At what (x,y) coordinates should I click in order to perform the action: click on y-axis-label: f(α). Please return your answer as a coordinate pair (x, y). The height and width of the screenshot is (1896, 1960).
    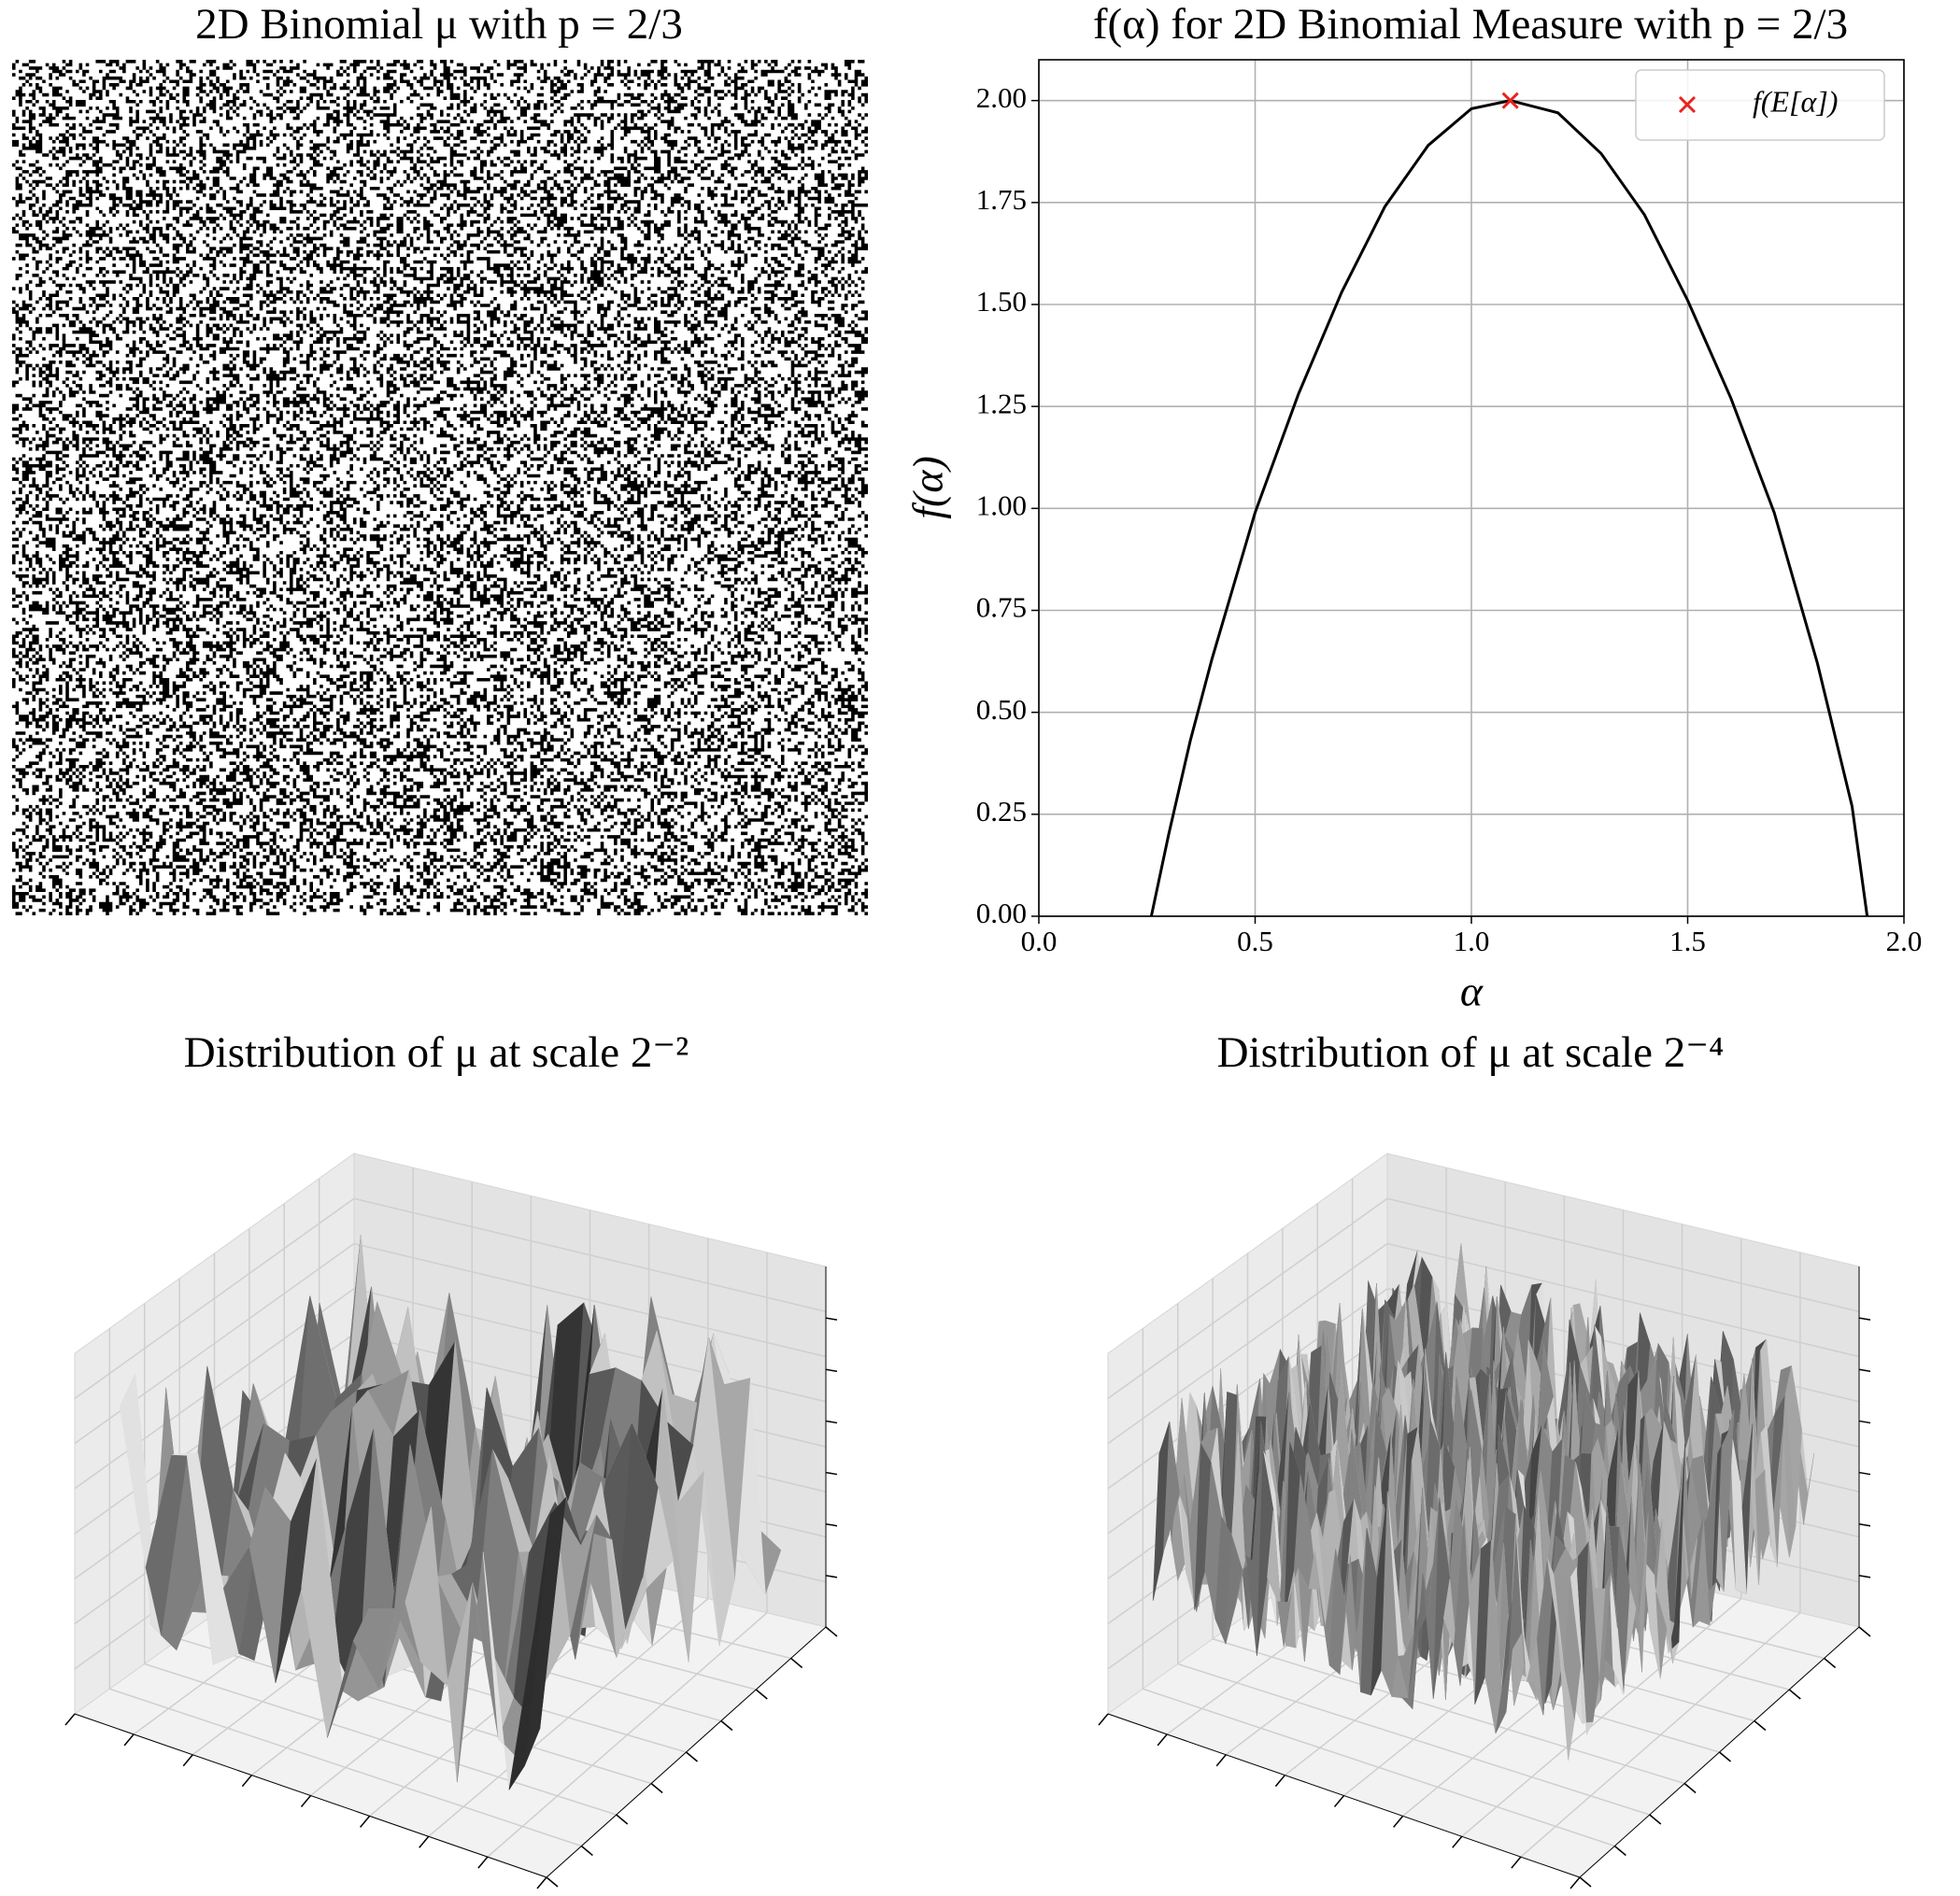
    Looking at the image, I should click on (928, 488).